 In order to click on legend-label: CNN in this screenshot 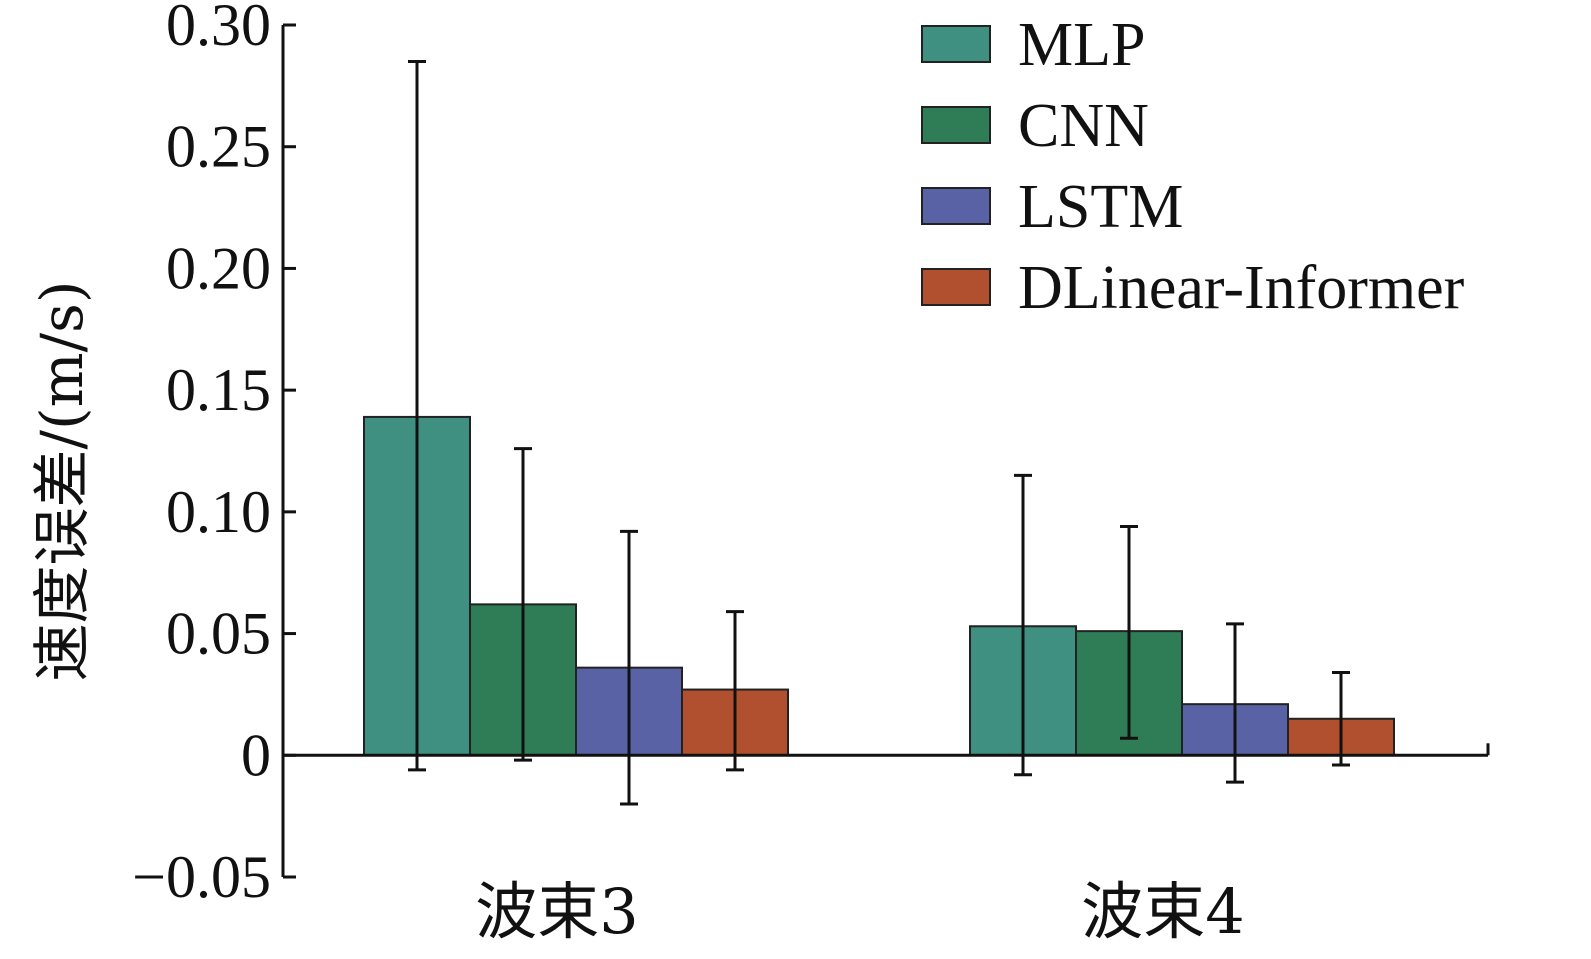, I will do `click(1083, 126)`.